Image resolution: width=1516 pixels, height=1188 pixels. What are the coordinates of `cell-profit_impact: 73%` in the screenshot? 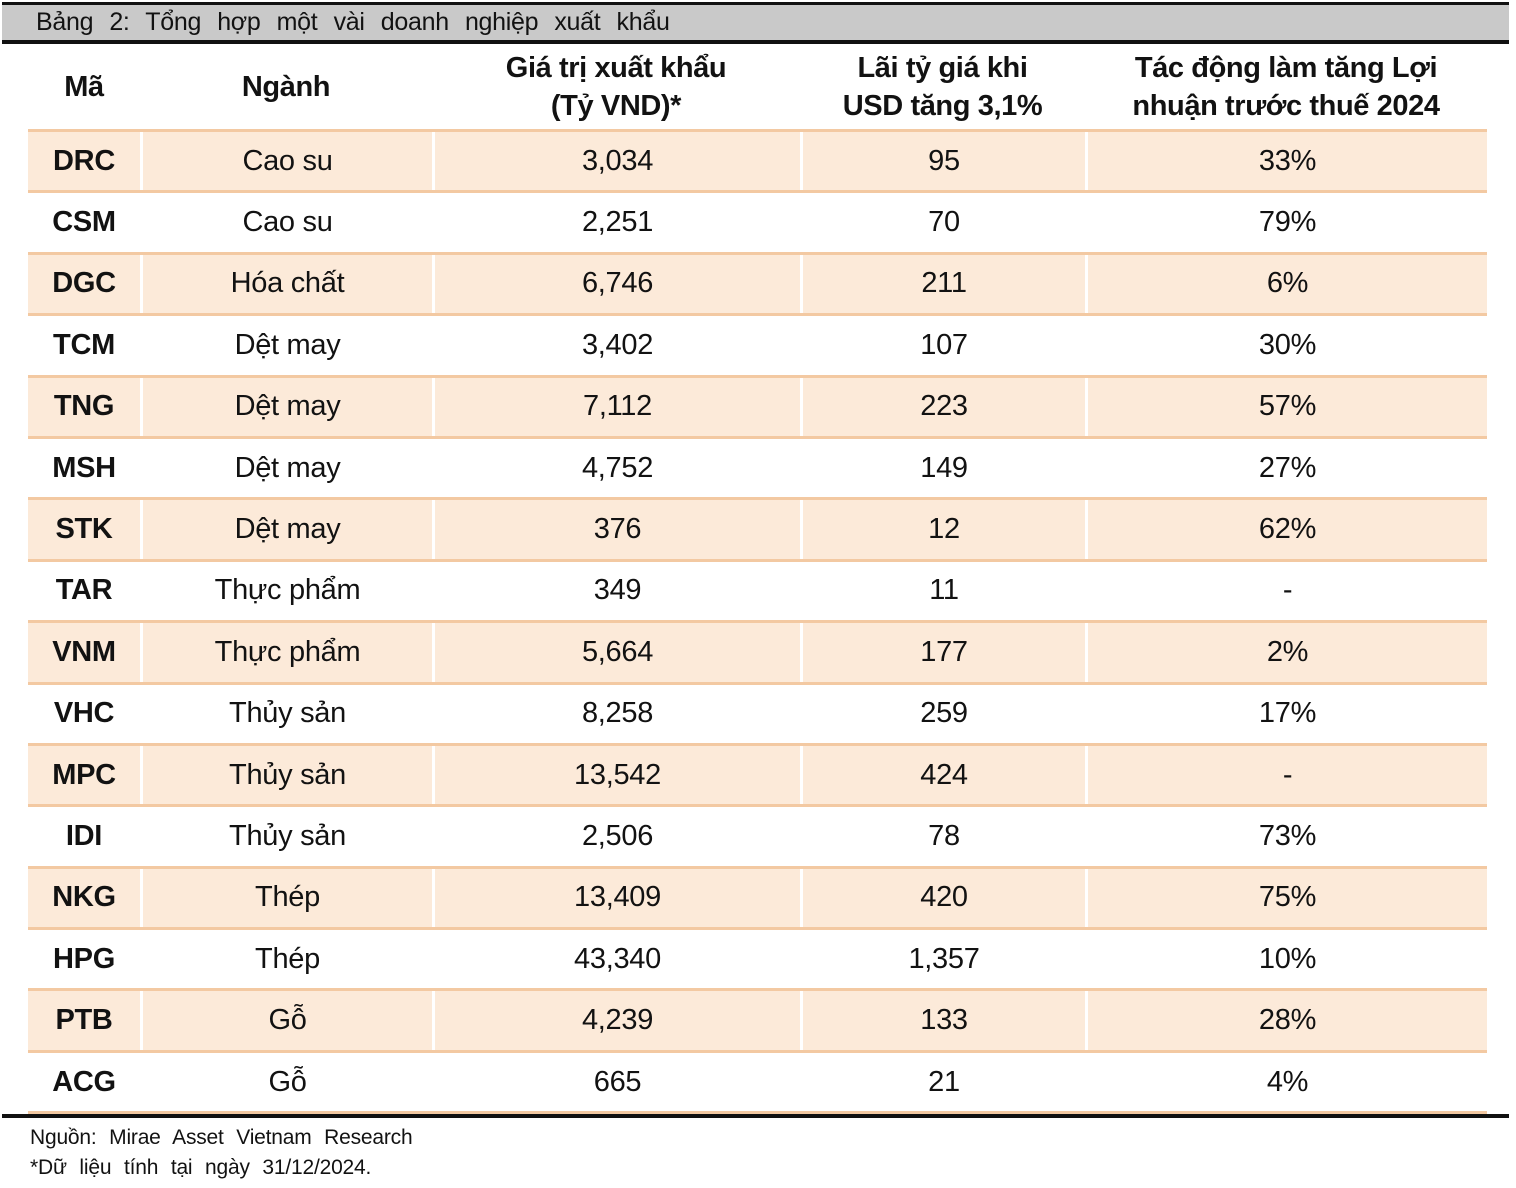 It's located at (1286, 836).